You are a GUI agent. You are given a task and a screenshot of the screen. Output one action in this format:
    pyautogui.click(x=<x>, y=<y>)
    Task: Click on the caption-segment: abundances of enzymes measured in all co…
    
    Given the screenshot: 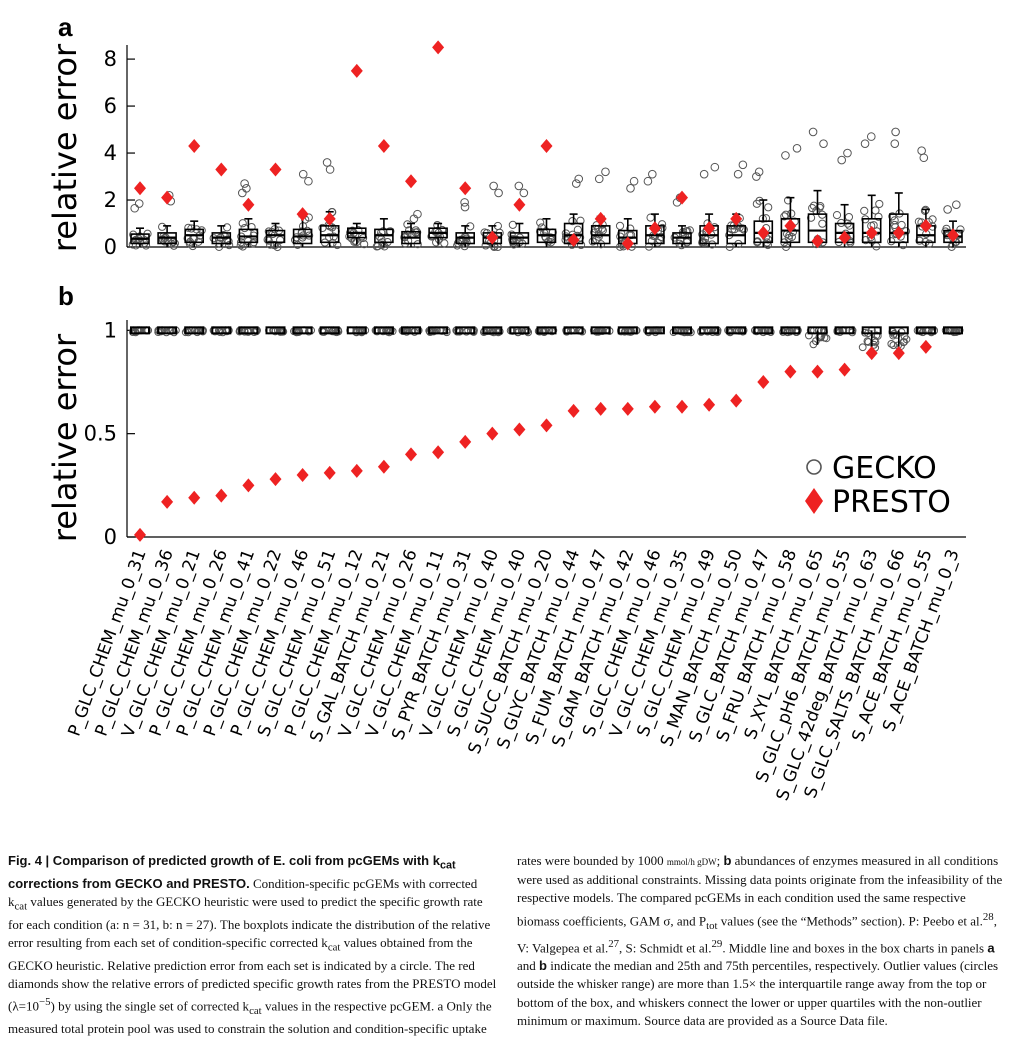 What is the action you would take?
    pyautogui.click(x=760, y=890)
    